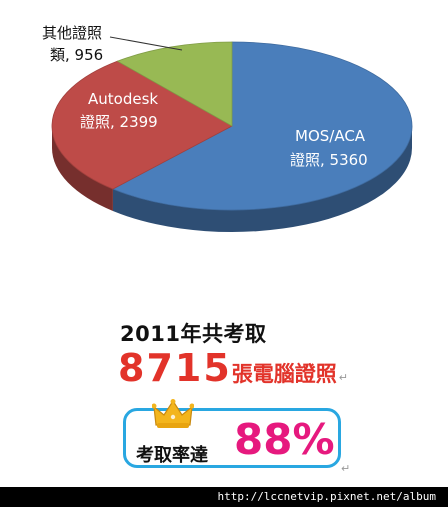 This screenshot has height=507, width=448. Describe the element at coordinates (232, 433) in the screenshot. I see `rate-box: 考取率達 88%` at that location.